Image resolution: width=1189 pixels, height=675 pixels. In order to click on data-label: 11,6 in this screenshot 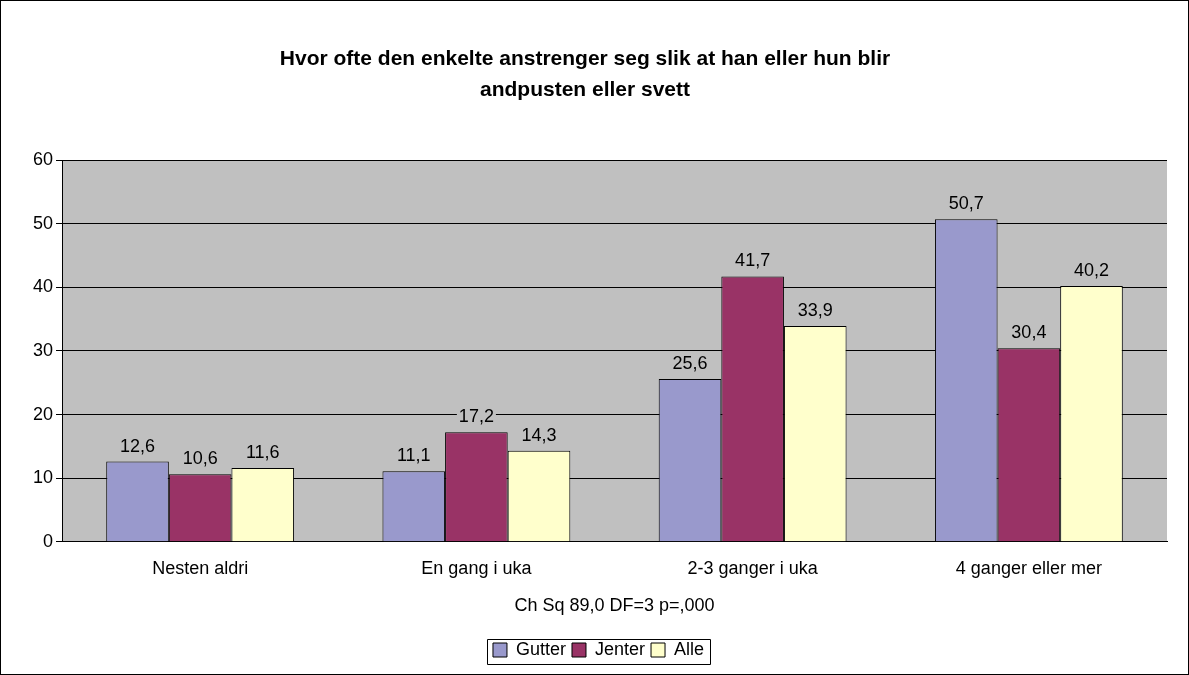, I will do `click(262, 451)`.